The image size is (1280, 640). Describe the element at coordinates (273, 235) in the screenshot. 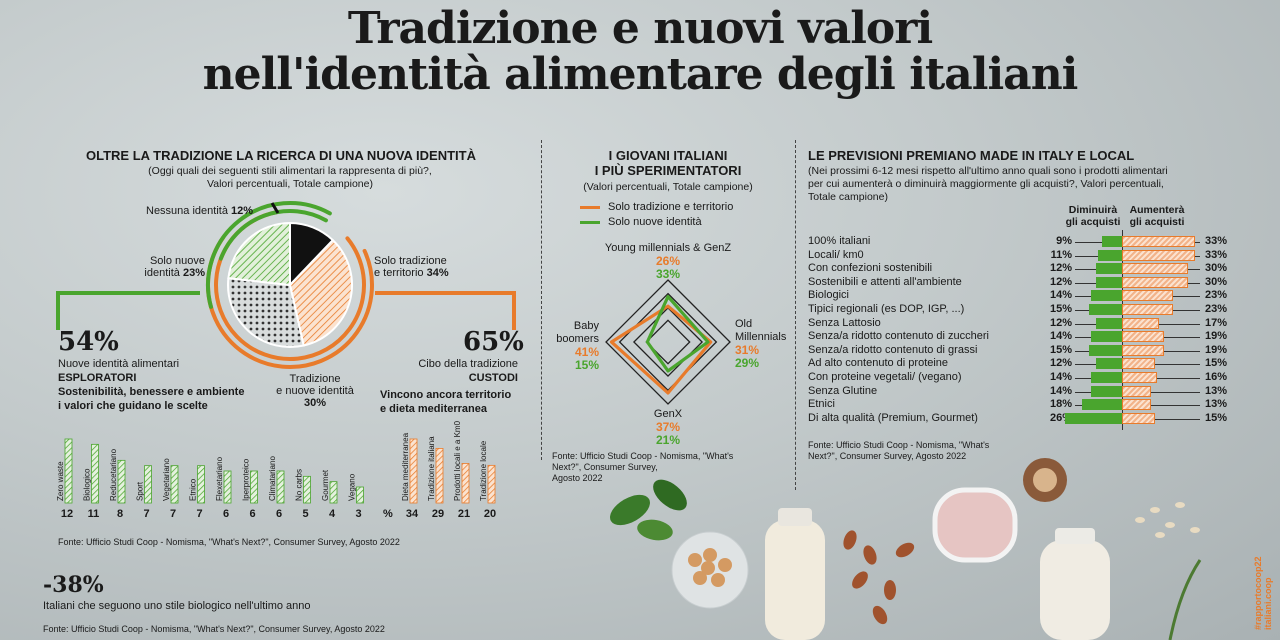

I see `ring-green-inner` at that location.